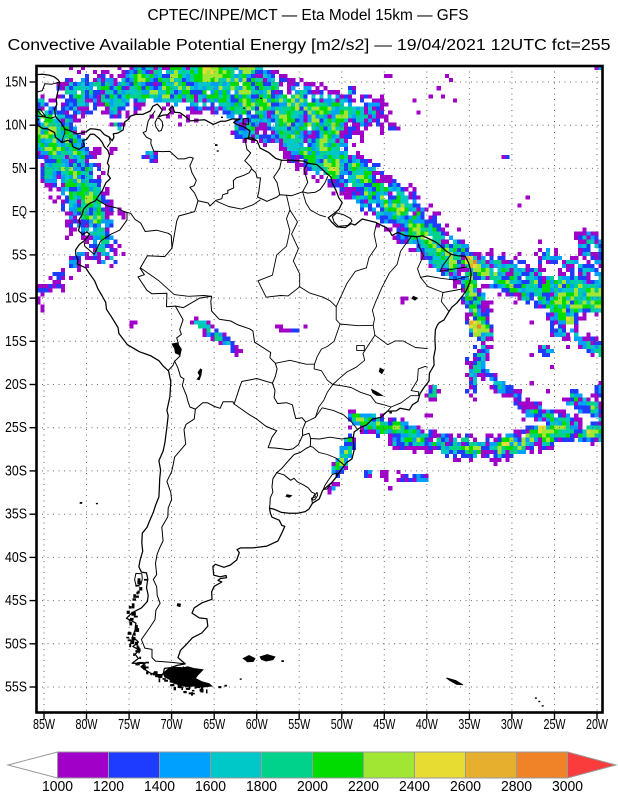  Describe the element at coordinates (16, 298) in the screenshot. I see `svg-text: 10S` at that location.